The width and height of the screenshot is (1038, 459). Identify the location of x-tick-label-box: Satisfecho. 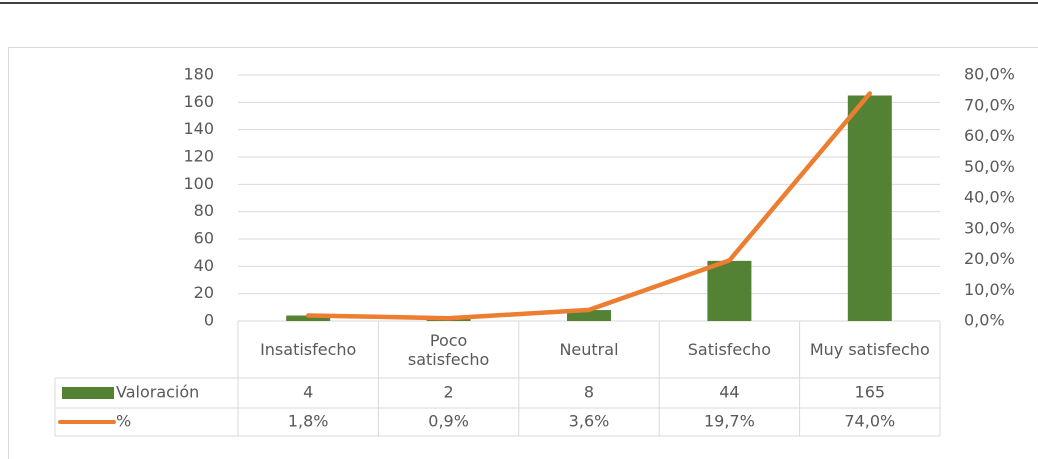
(729, 349).